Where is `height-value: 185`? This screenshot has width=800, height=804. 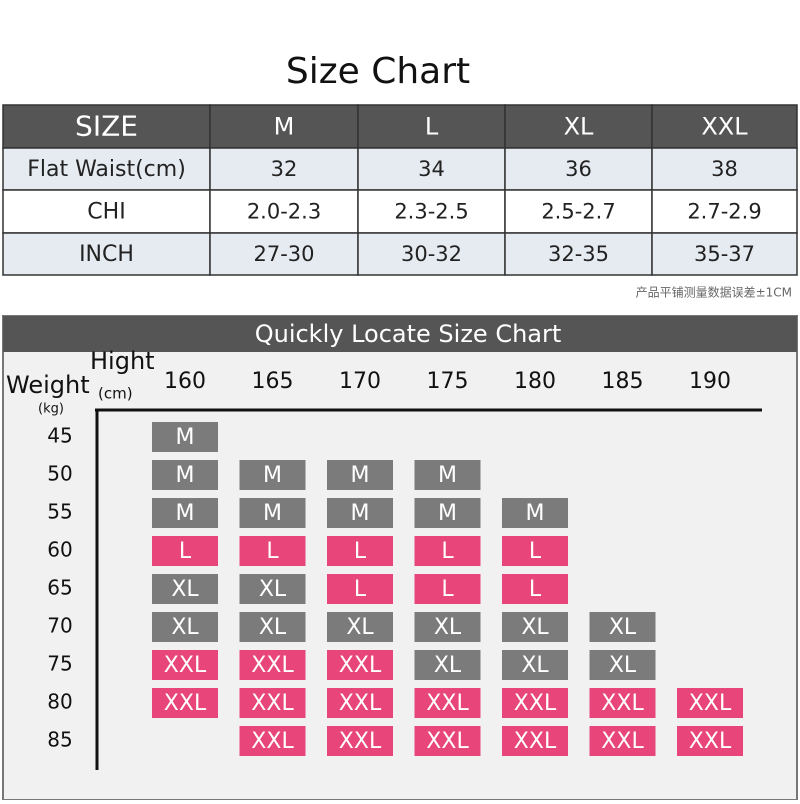 height-value: 185 is located at coordinates (623, 381).